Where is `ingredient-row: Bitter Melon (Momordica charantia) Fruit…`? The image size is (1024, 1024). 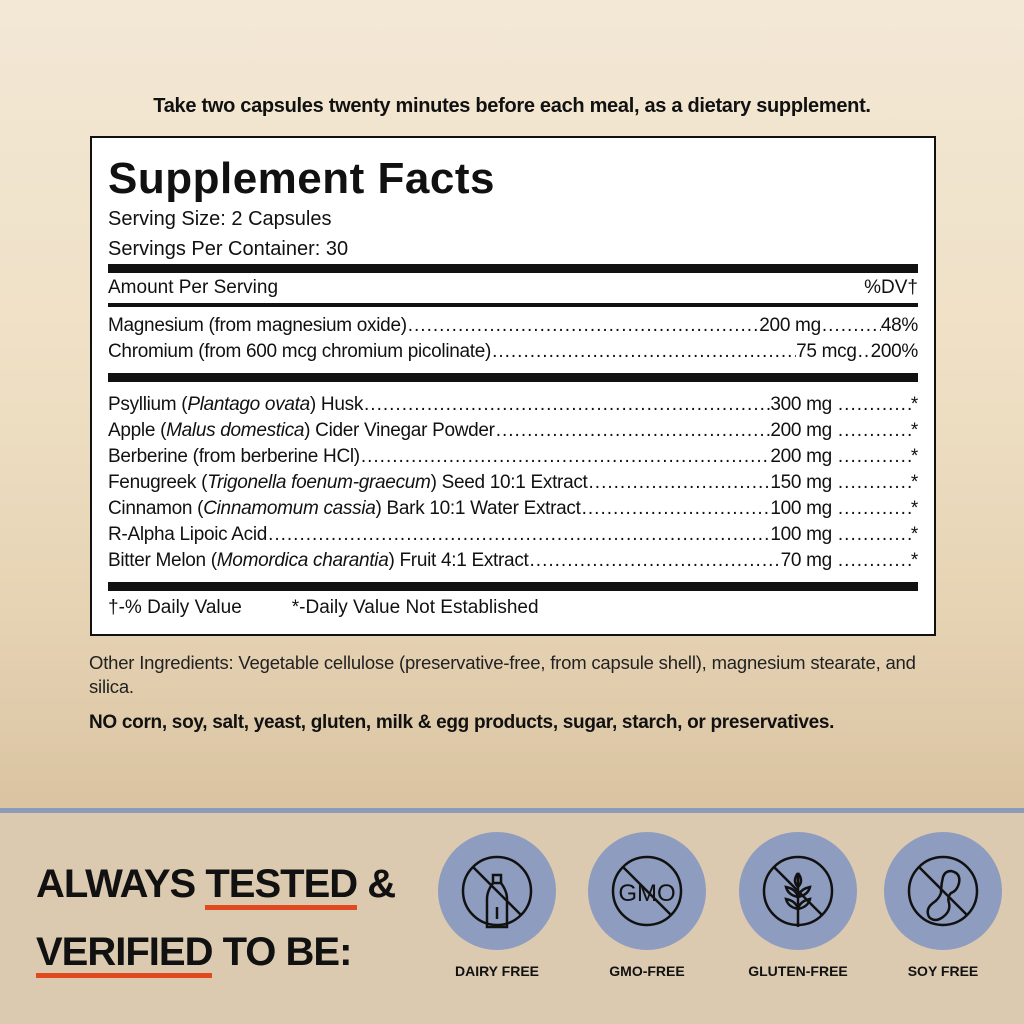
ingredient-row: Bitter Melon (Momordica charantia) Fruit… is located at coordinates (513, 561).